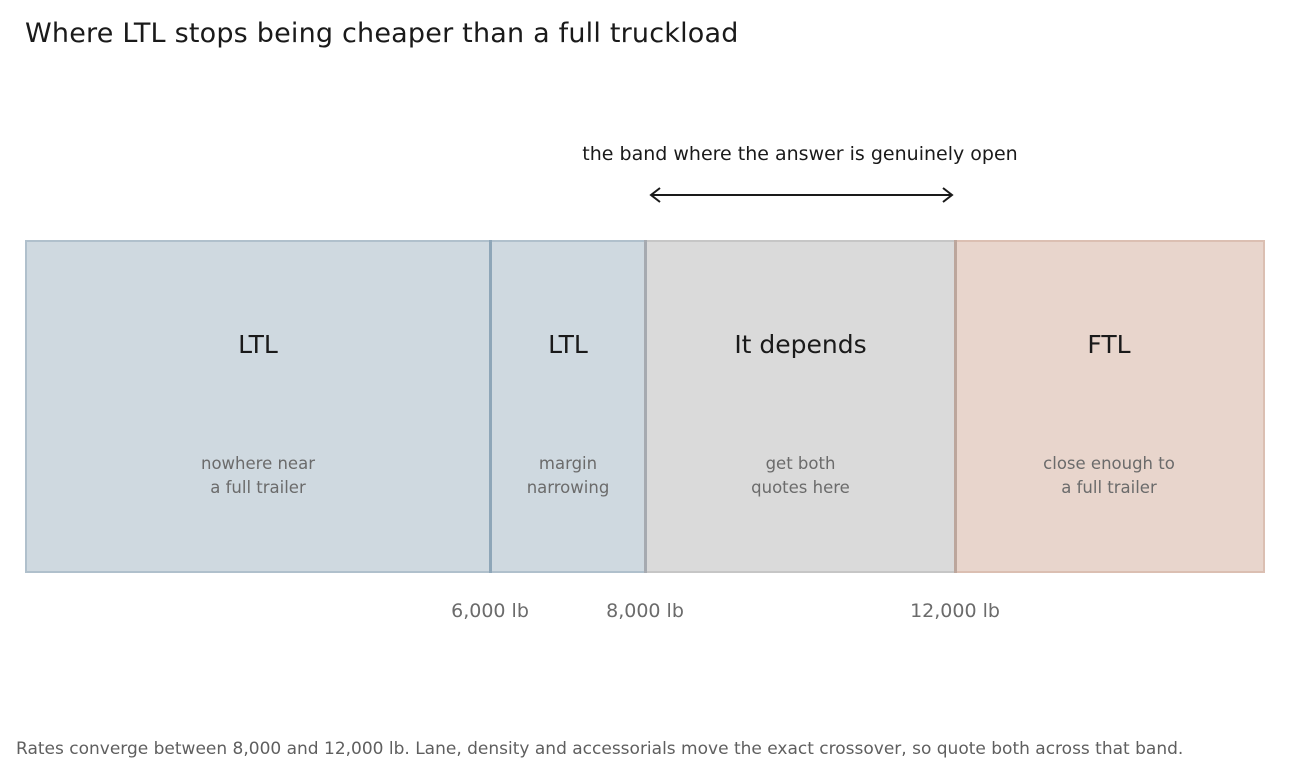  I want to click on threshold-label-6000: 6,000 lb, so click(490, 611).